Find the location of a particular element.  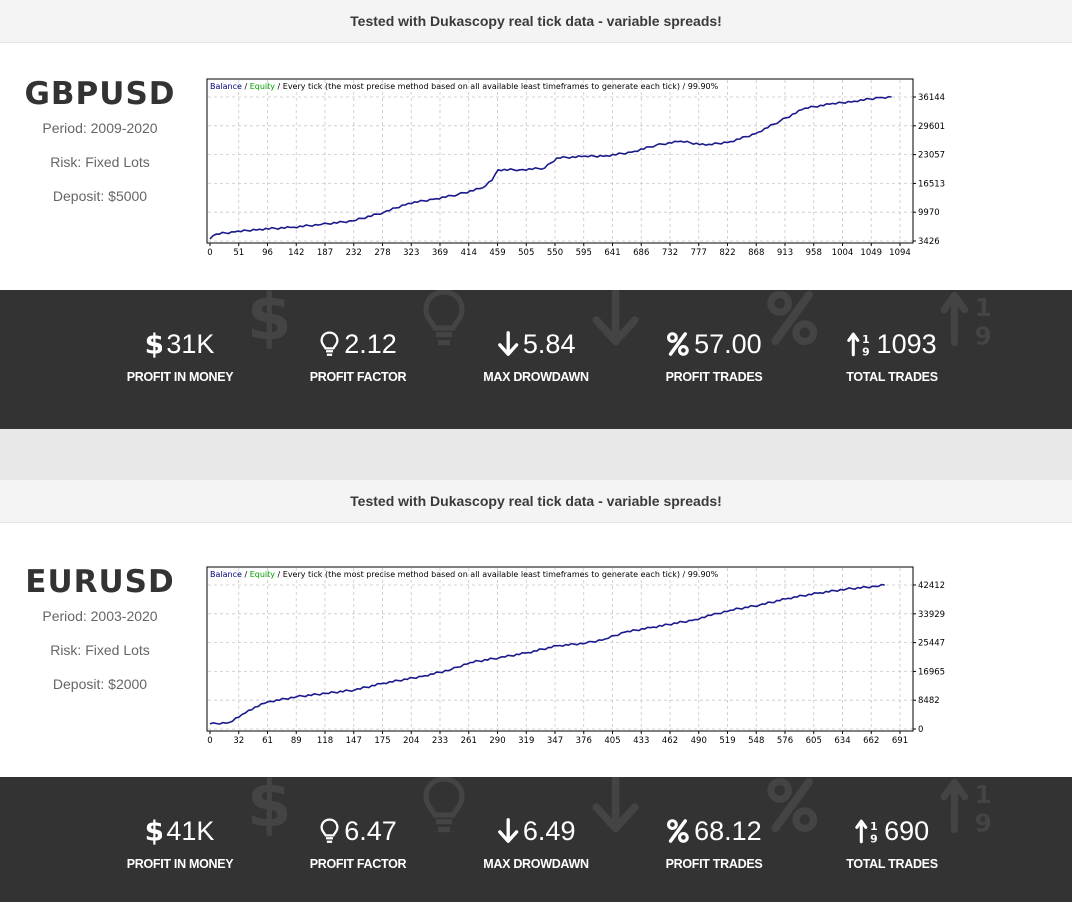

x-tick-label: 204 is located at coordinates (411, 740).